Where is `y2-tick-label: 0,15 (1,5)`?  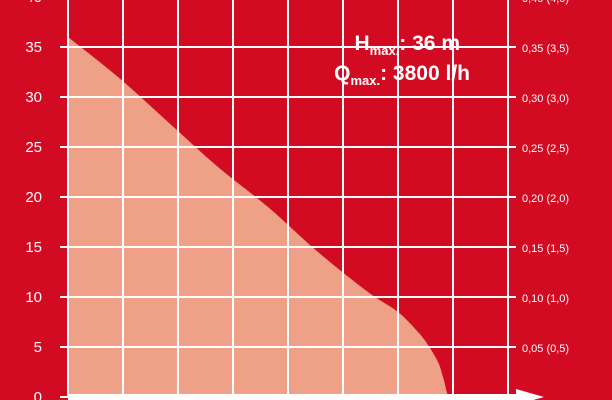
y2-tick-label: 0,15 (1,5) is located at coordinates (545, 249).